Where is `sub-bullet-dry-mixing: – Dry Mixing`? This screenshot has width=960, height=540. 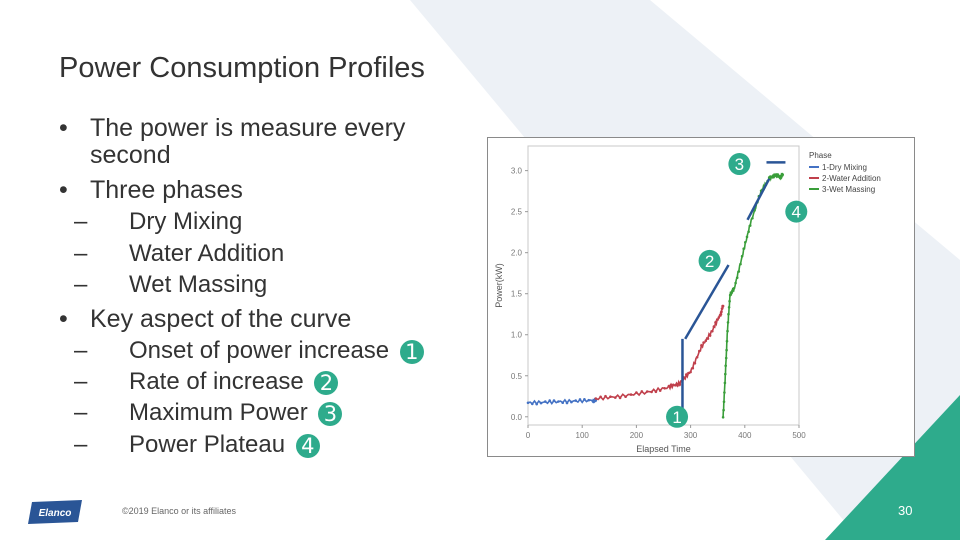 sub-bullet-dry-mixing: – Dry Mixing is located at coordinates (158, 222).